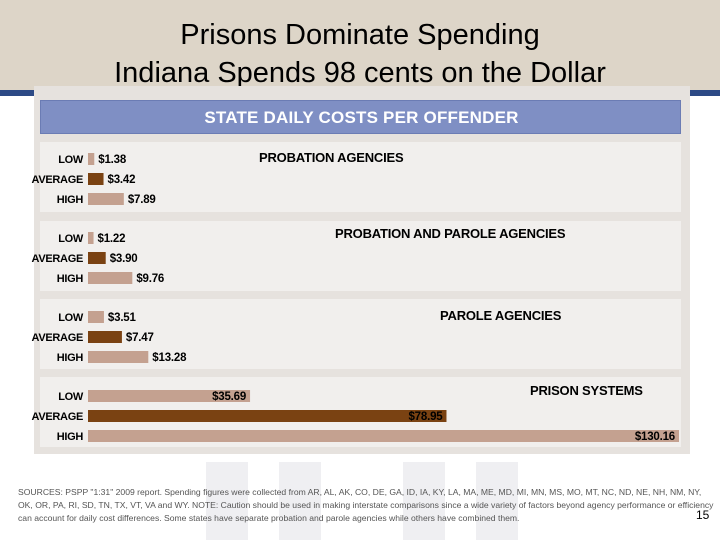 This screenshot has height=540, width=720. Describe the element at coordinates (112, 239) in the screenshot. I see `bar-value-label: $1.22` at that location.